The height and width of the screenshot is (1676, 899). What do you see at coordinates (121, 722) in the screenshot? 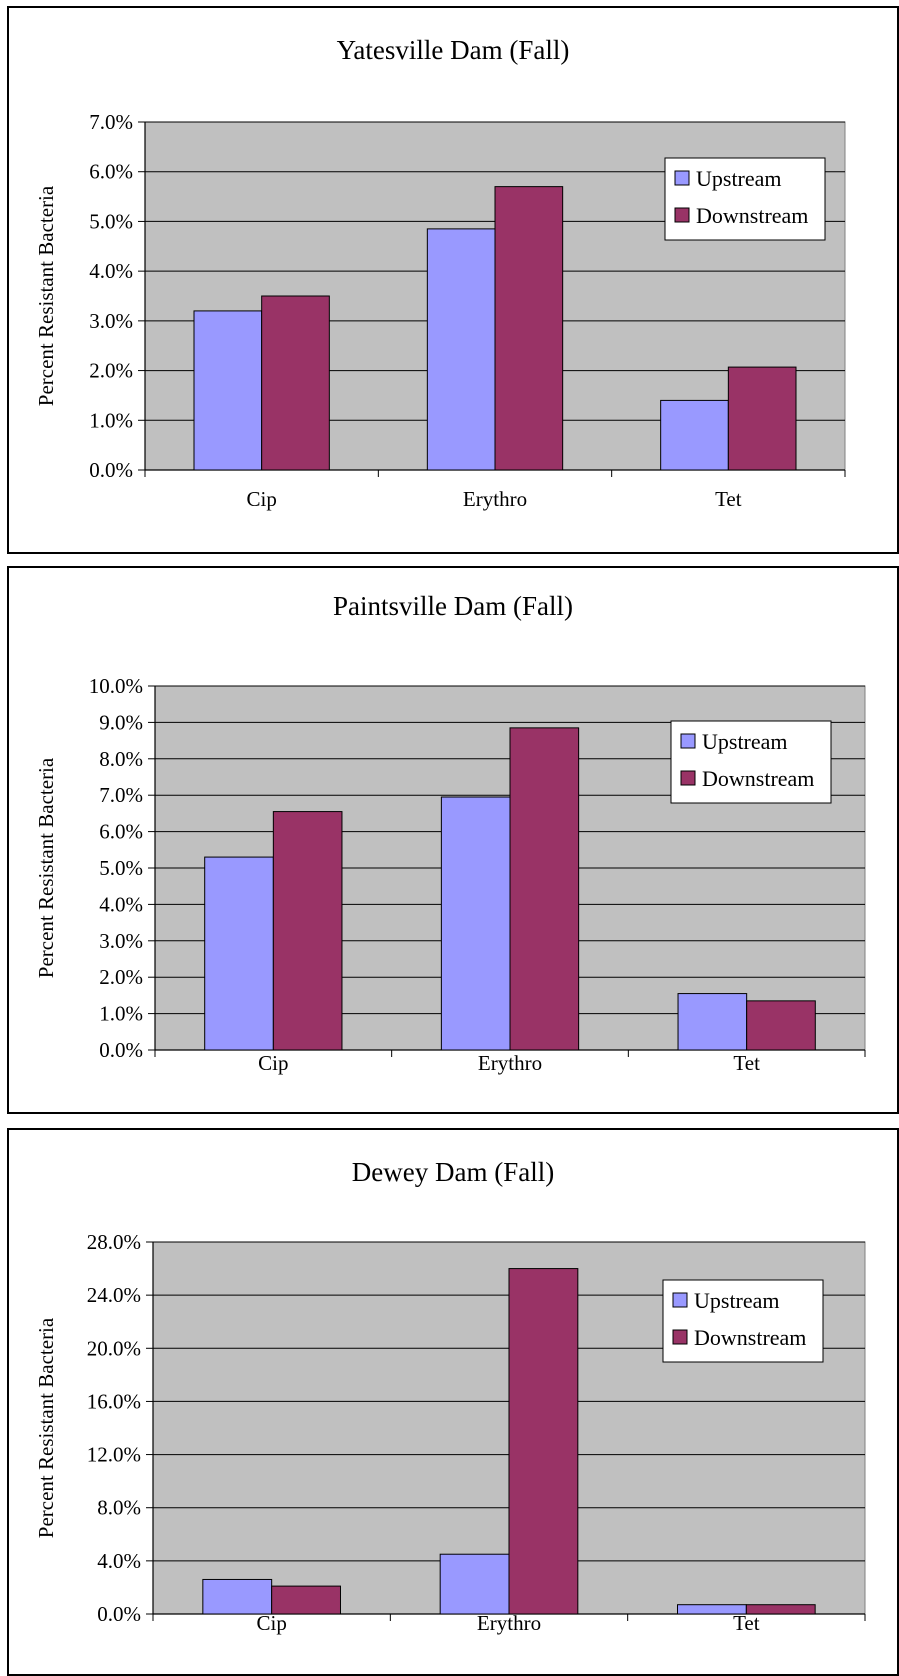
I see `y-tick-label: 9.0%` at bounding box center [121, 722].